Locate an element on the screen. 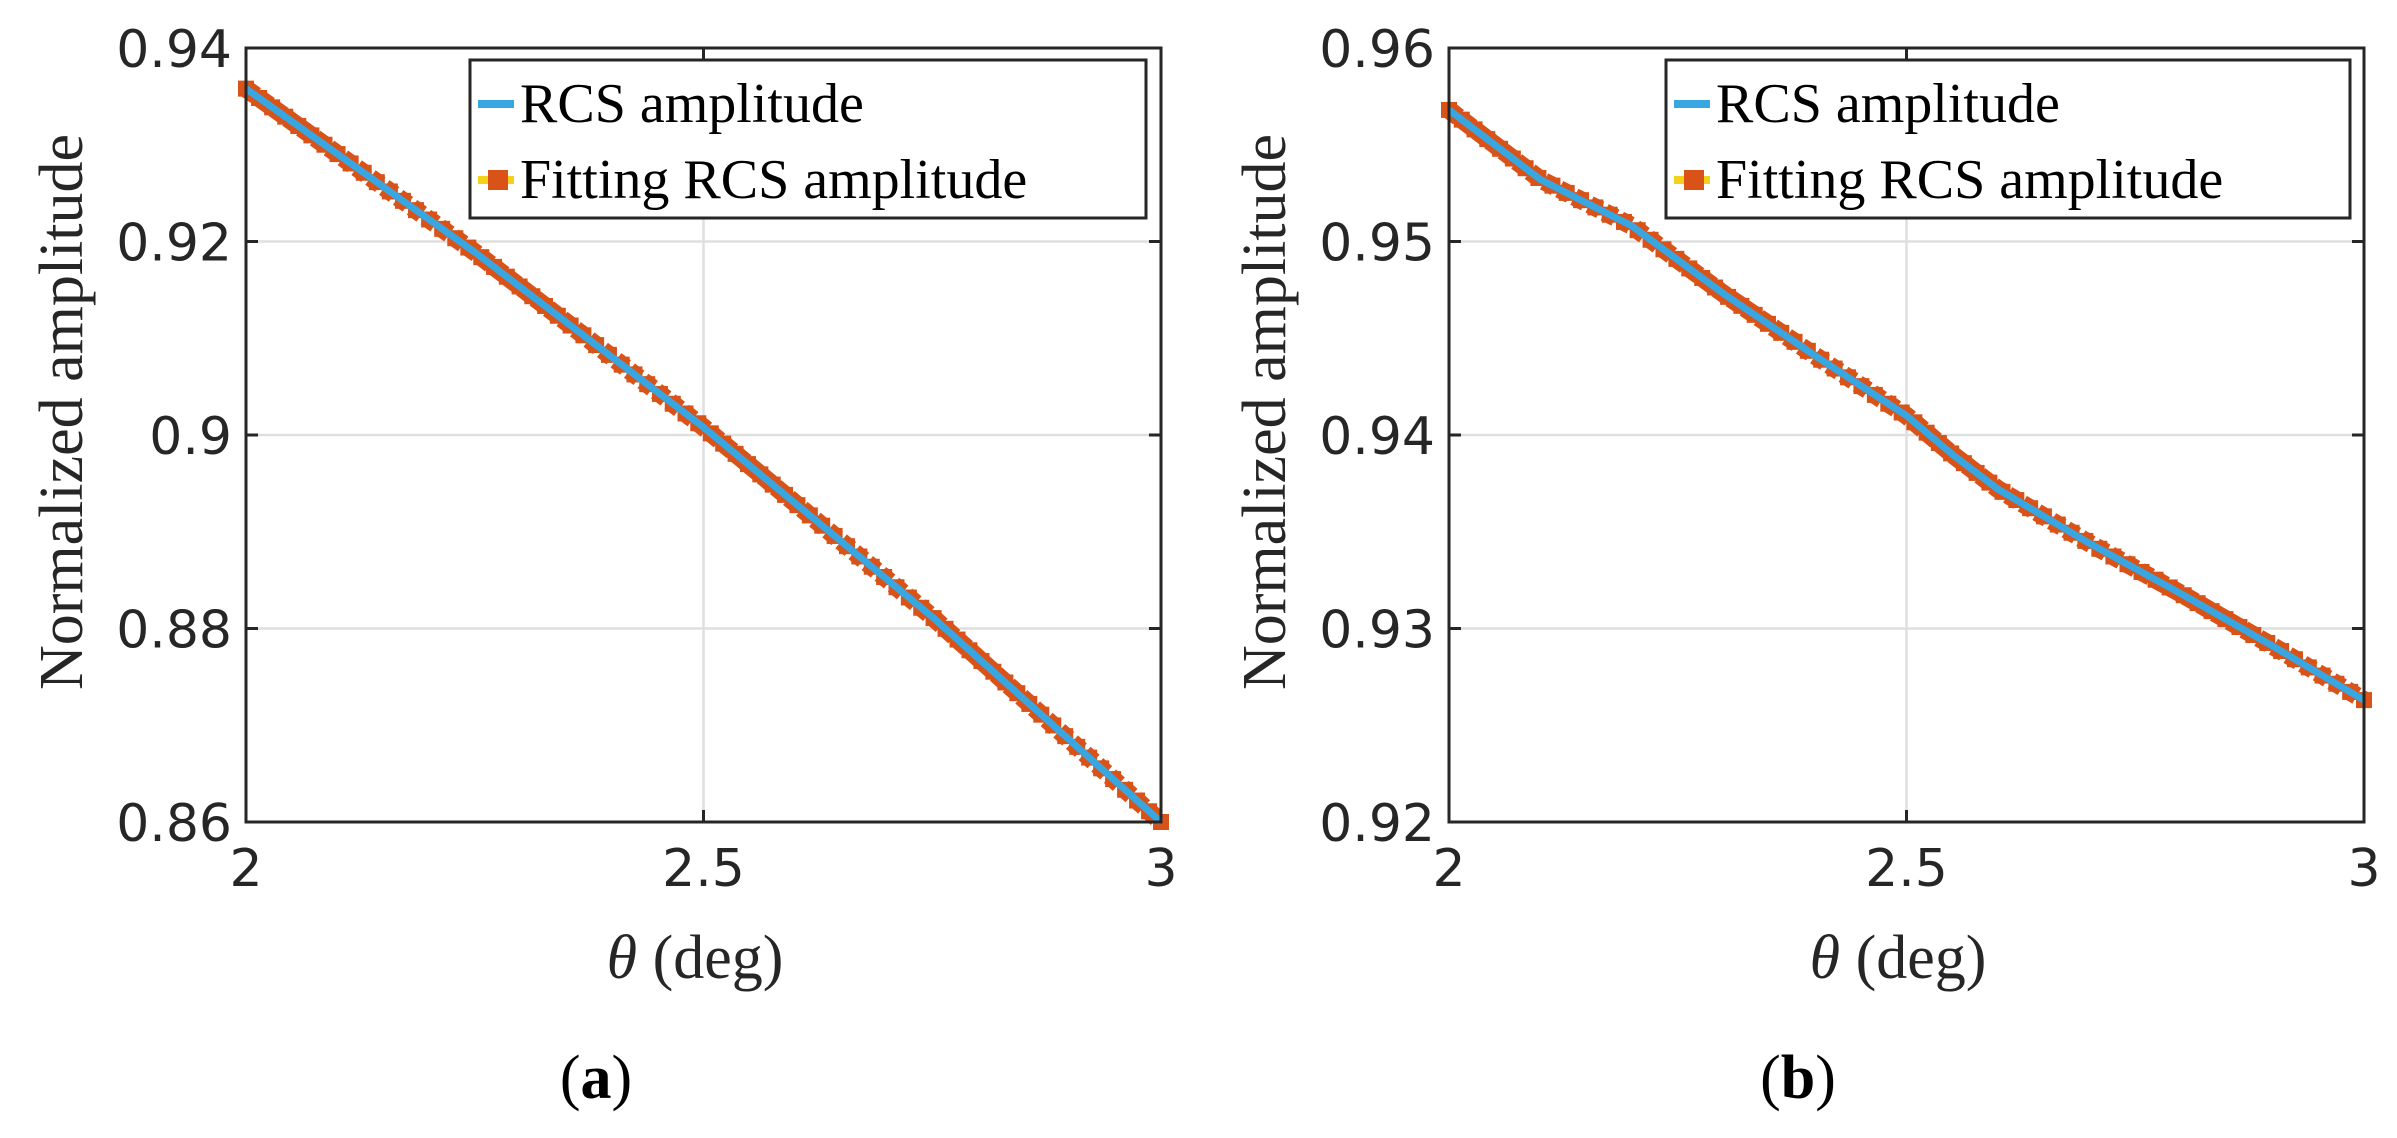  caption-open-a: ( is located at coordinates (570, 1078).